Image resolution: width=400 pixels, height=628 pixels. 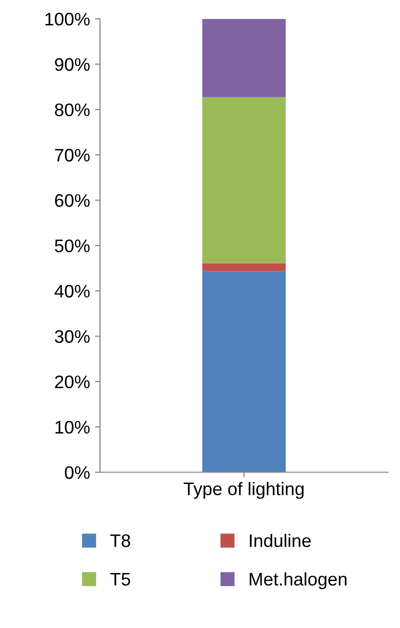 I want to click on y-tick-label: 20%, so click(x=72, y=382).